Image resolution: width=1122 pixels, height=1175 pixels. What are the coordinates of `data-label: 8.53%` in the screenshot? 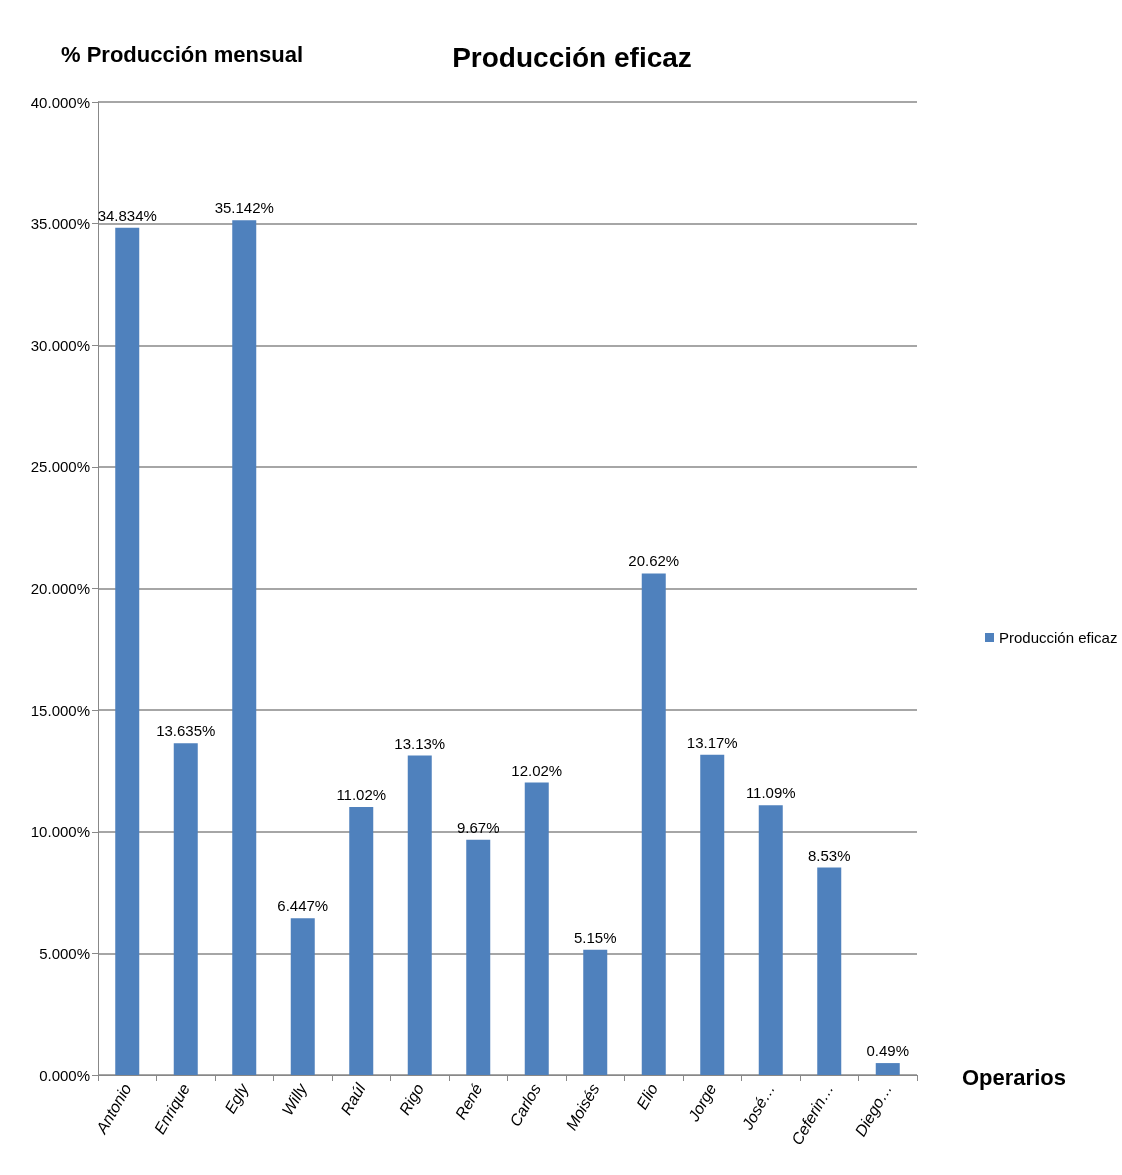 It's located at (829, 855).